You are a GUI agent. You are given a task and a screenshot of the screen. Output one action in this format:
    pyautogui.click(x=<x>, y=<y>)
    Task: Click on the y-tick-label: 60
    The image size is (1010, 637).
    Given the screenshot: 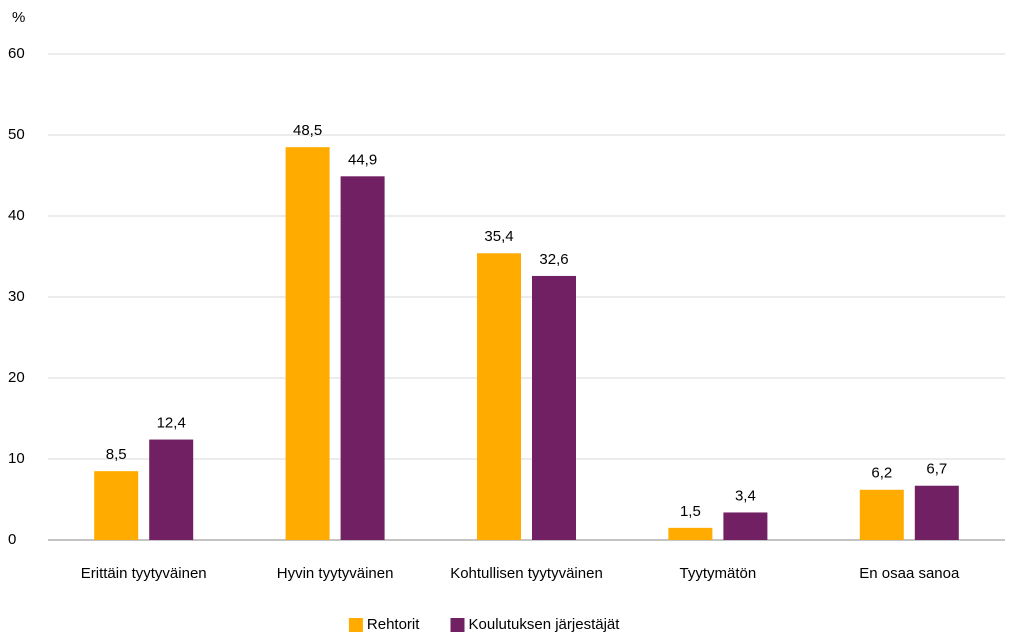 What is the action you would take?
    pyautogui.click(x=16, y=53)
    